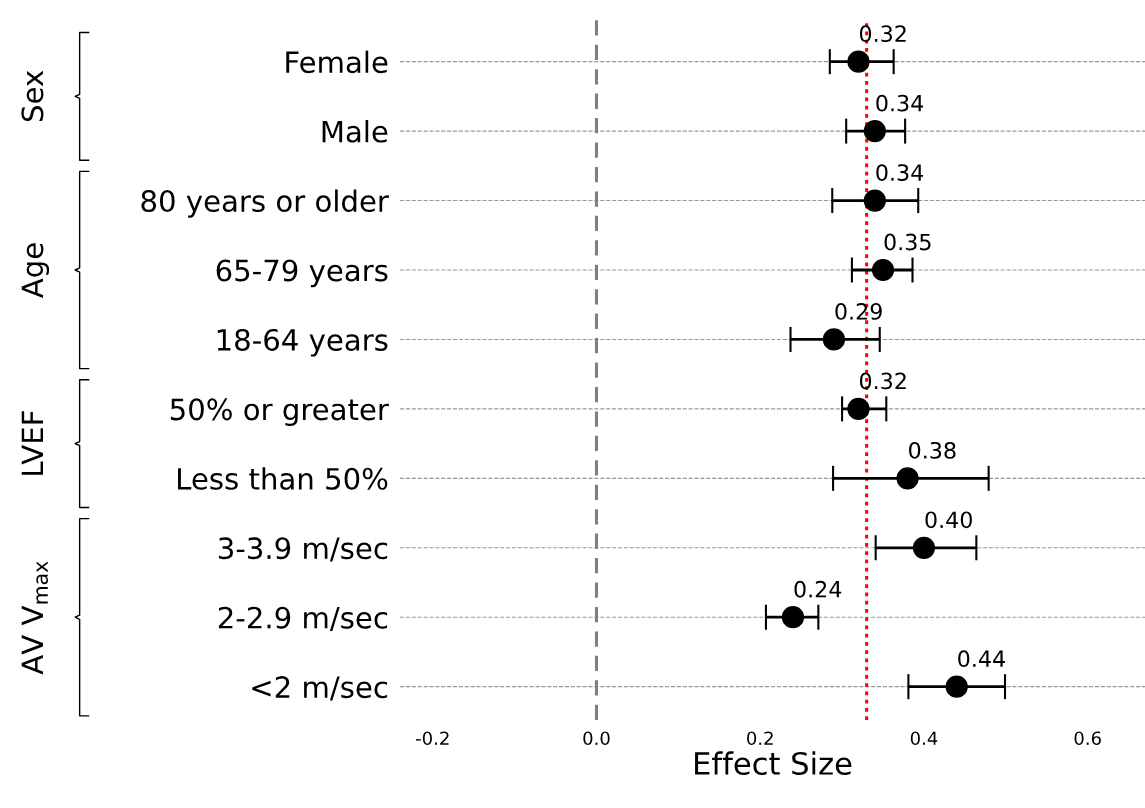  I want to click on text: Sex, so click(32, 96).